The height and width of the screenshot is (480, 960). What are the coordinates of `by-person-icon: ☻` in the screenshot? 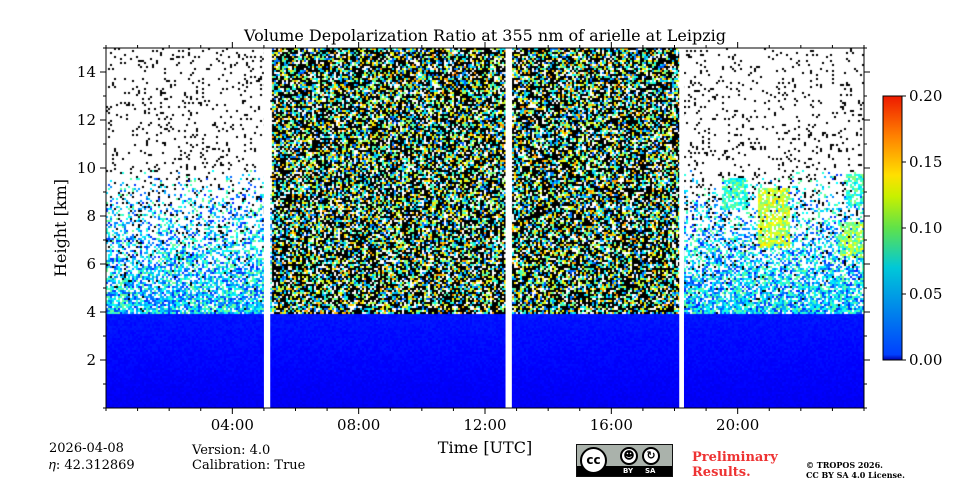 It's located at (629, 456).